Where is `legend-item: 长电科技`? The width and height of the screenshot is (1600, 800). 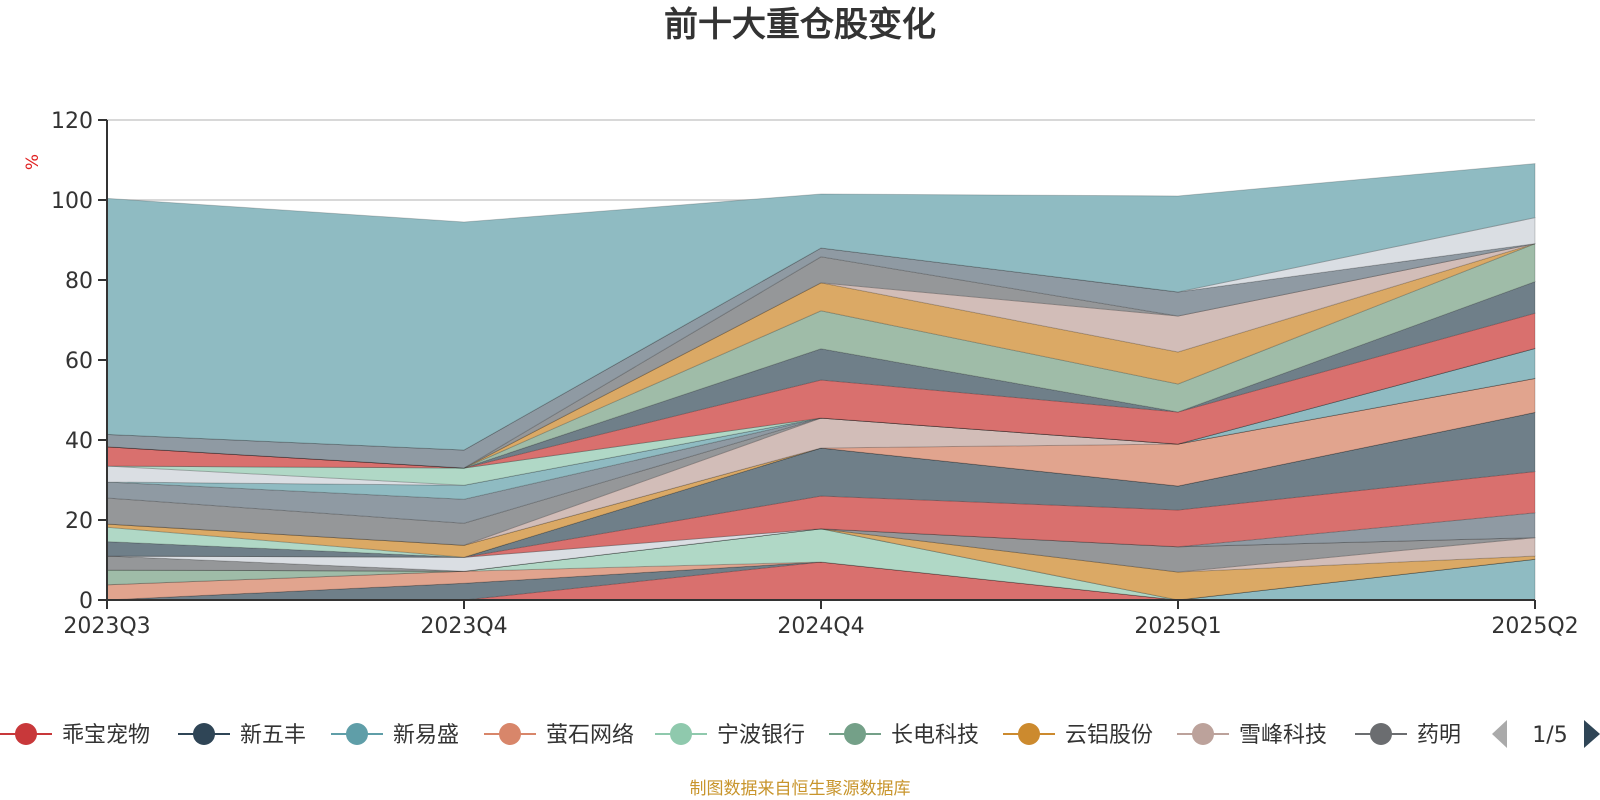 legend-item: 长电科技 is located at coordinates (904, 735).